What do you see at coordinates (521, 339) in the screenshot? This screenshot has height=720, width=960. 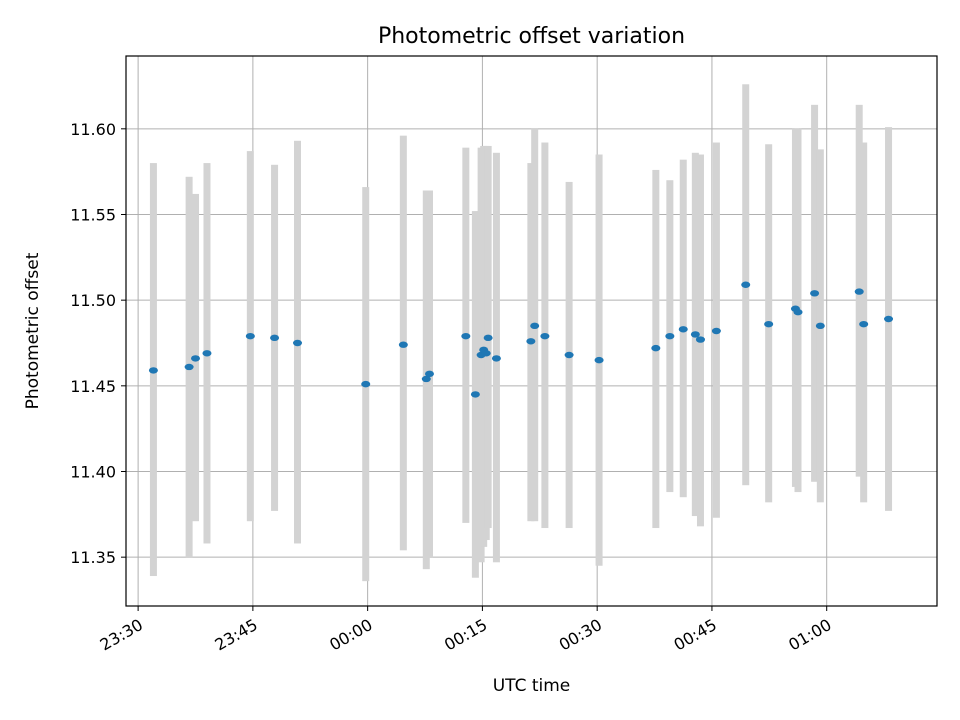 I see `data-points` at bounding box center [521, 339].